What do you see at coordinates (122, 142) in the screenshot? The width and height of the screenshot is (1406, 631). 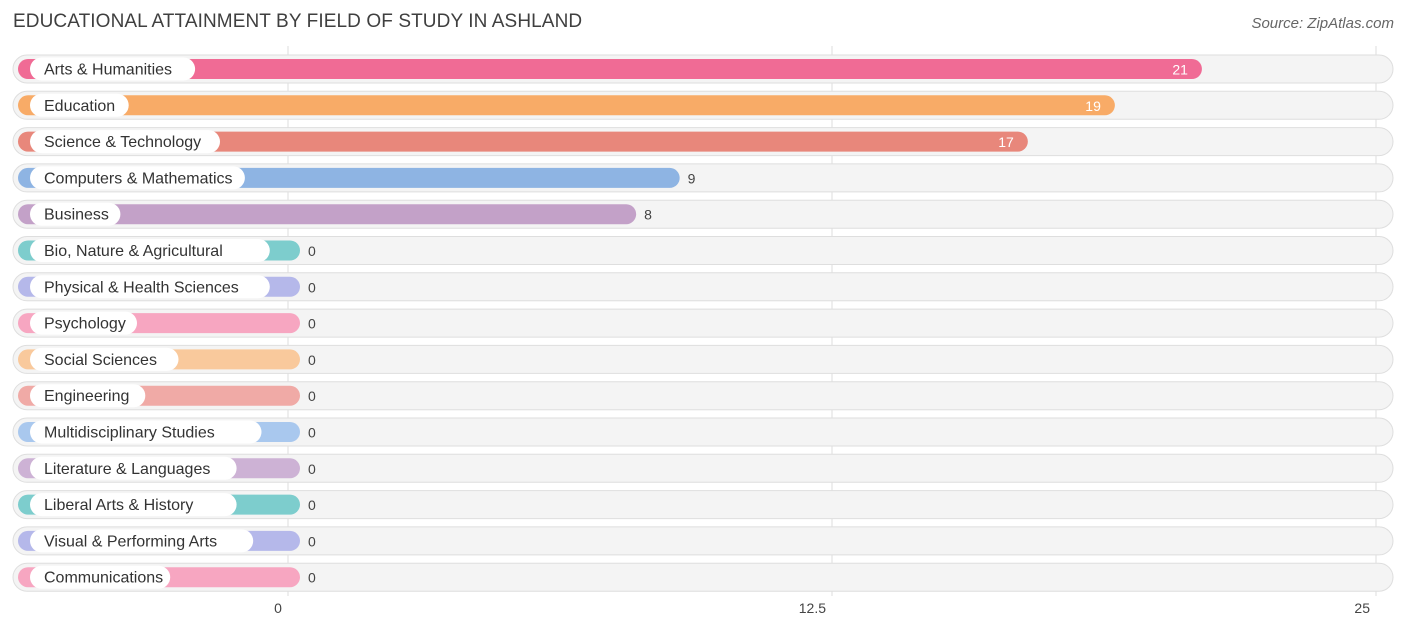 I see `category-label: Science & Technology` at bounding box center [122, 142].